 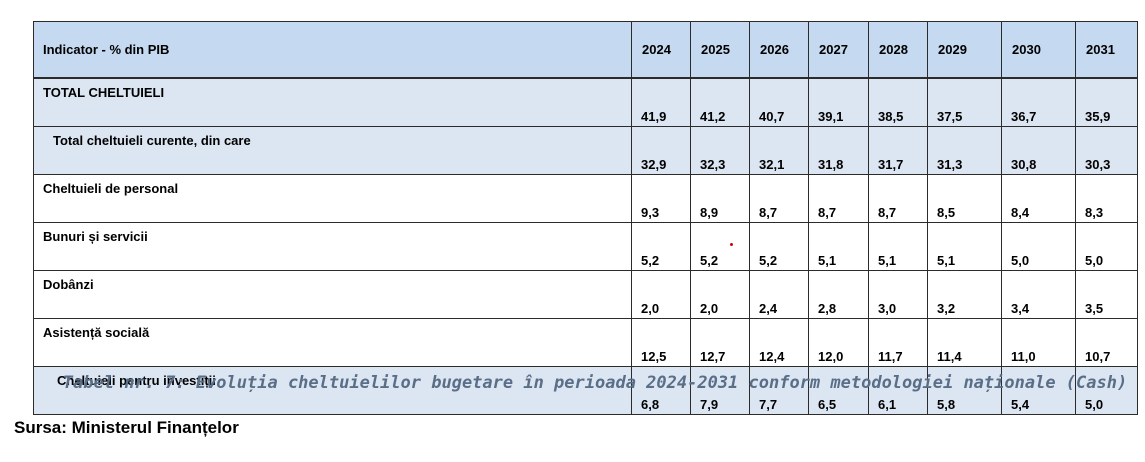 What do you see at coordinates (1038, 102) in the screenshot?
I see `cell-value: 36,7` at bounding box center [1038, 102].